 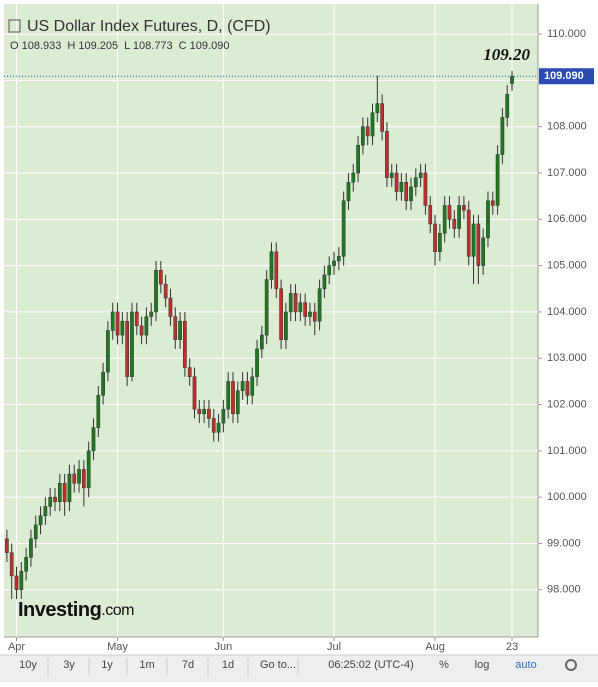 What do you see at coordinates (299, 668) in the screenshot?
I see `toolbar` at bounding box center [299, 668].